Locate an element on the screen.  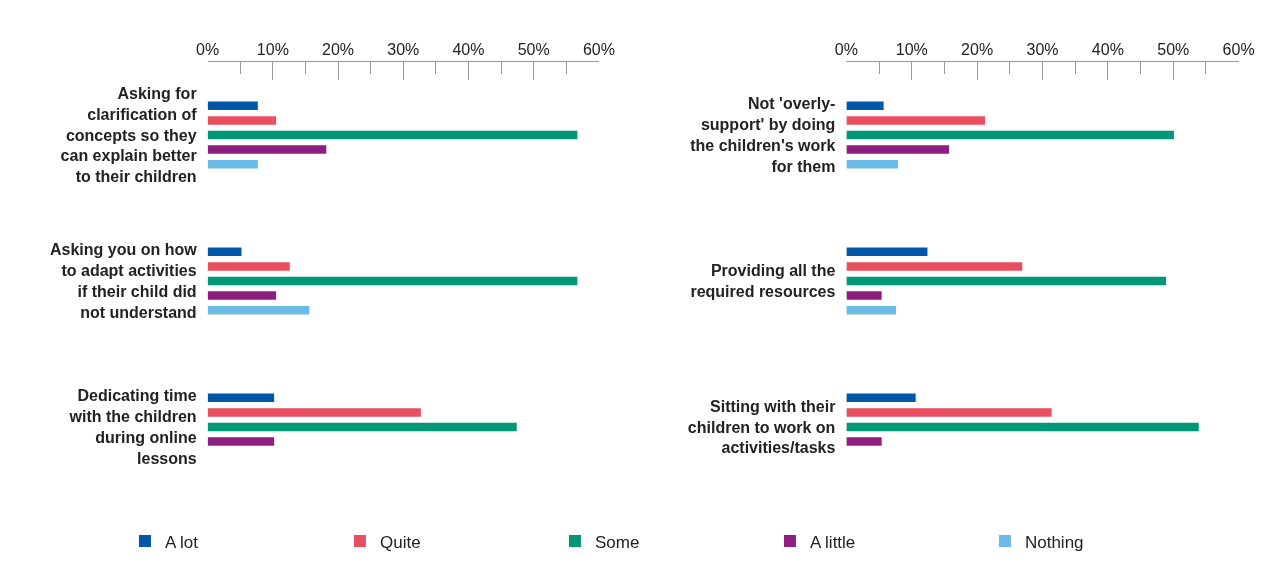
y-tick-label: Not 'overly-support' by doing the children's work for them is located at coordinates (763, 135).